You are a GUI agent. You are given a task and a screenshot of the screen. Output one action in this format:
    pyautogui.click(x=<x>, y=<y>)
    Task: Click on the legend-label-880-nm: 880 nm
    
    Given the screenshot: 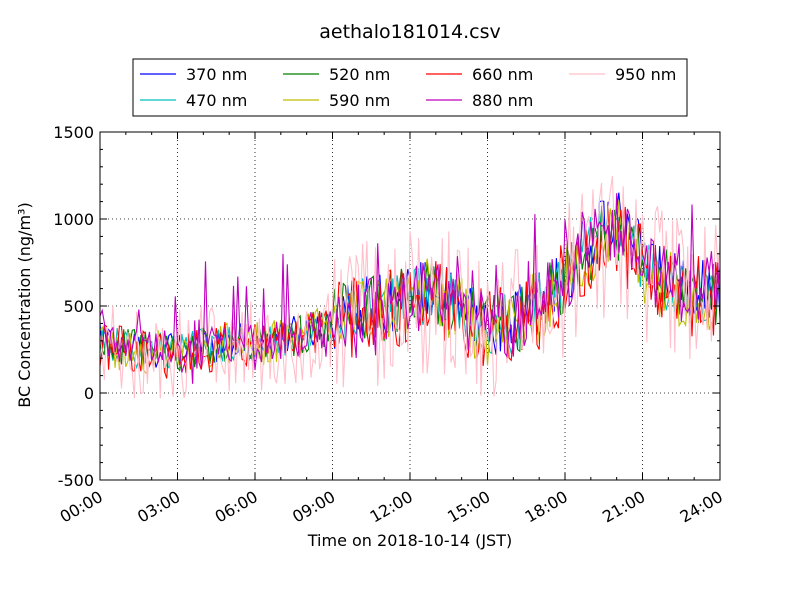 What is the action you would take?
    pyautogui.click(x=502, y=100)
    